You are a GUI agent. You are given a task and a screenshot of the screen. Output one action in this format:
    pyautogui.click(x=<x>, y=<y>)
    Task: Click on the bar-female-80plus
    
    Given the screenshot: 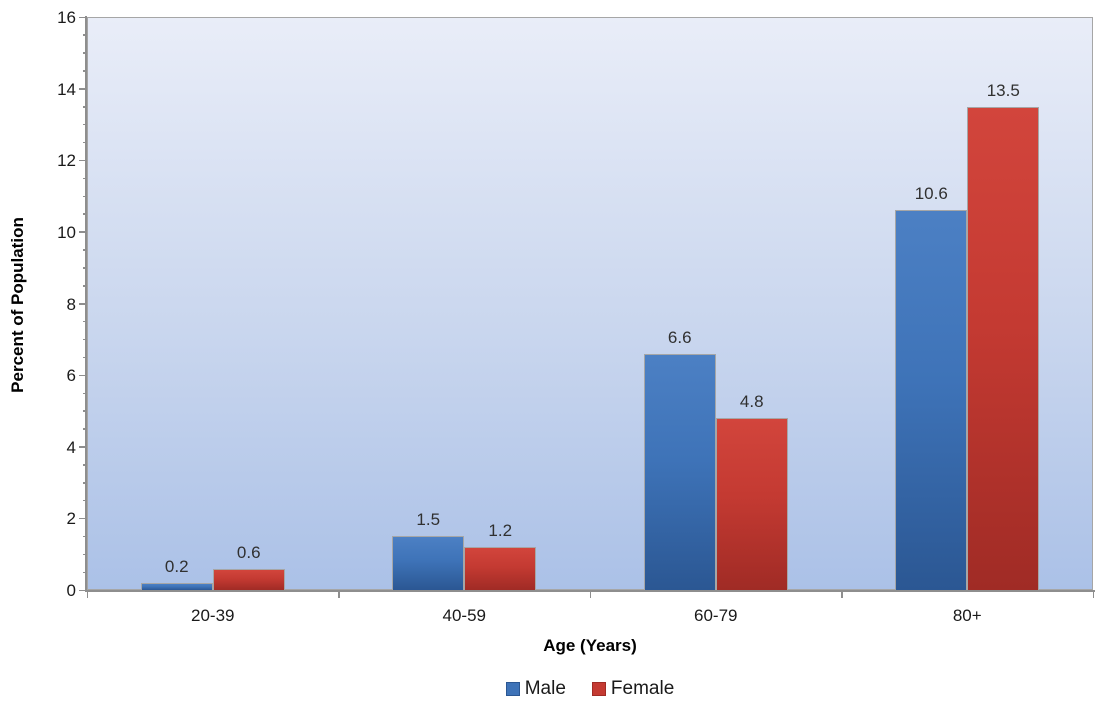 What is the action you would take?
    pyautogui.click(x=1003, y=348)
    